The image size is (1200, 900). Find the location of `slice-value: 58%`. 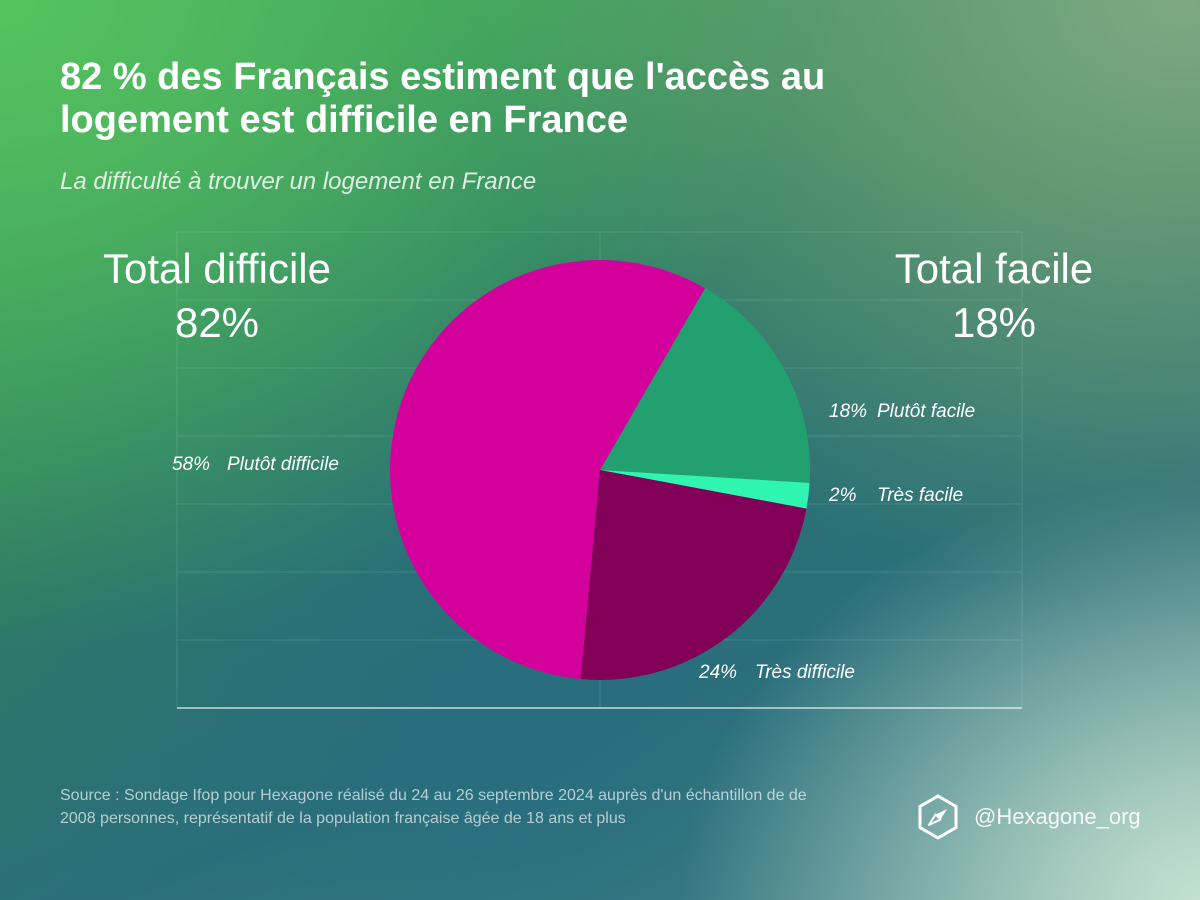

slice-value: 58% is located at coordinates (191, 464).